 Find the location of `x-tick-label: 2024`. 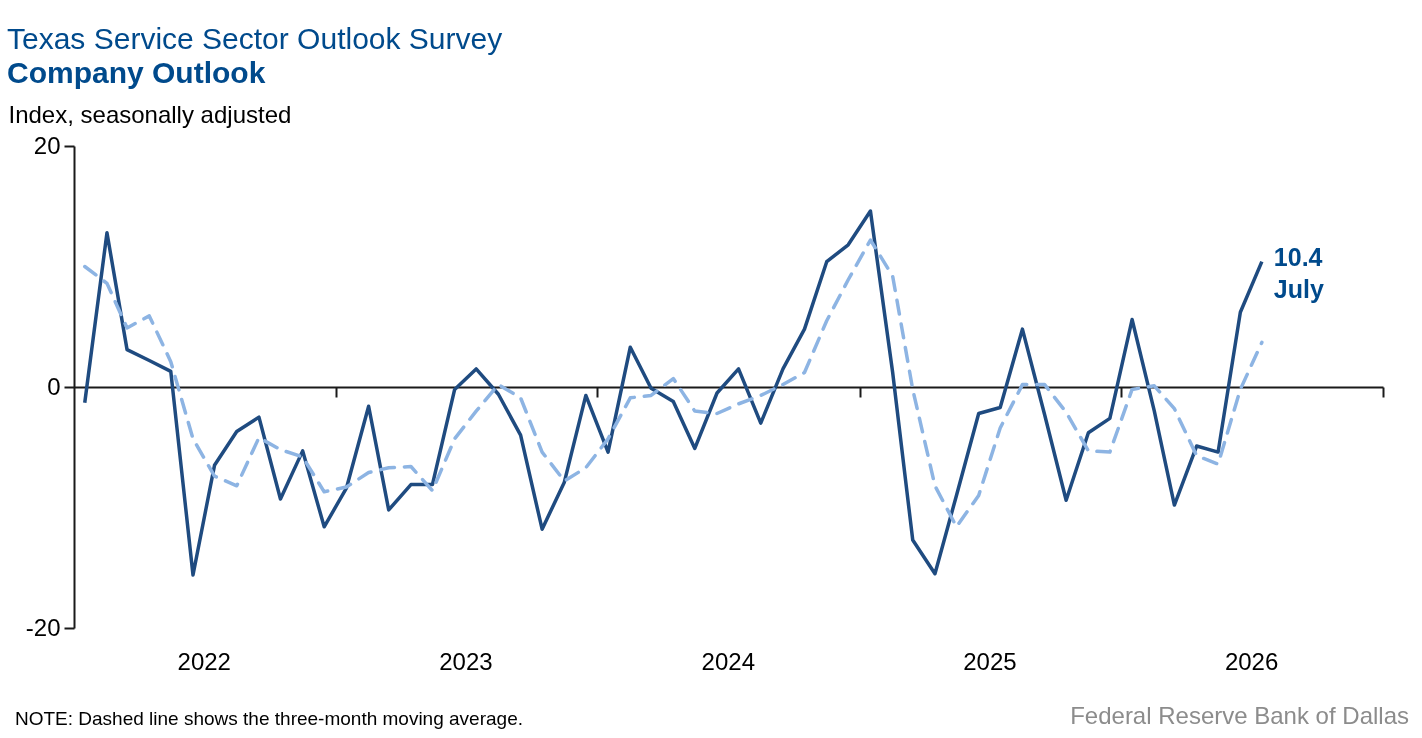

x-tick-label: 2024 is located at coordinates (728, 661).